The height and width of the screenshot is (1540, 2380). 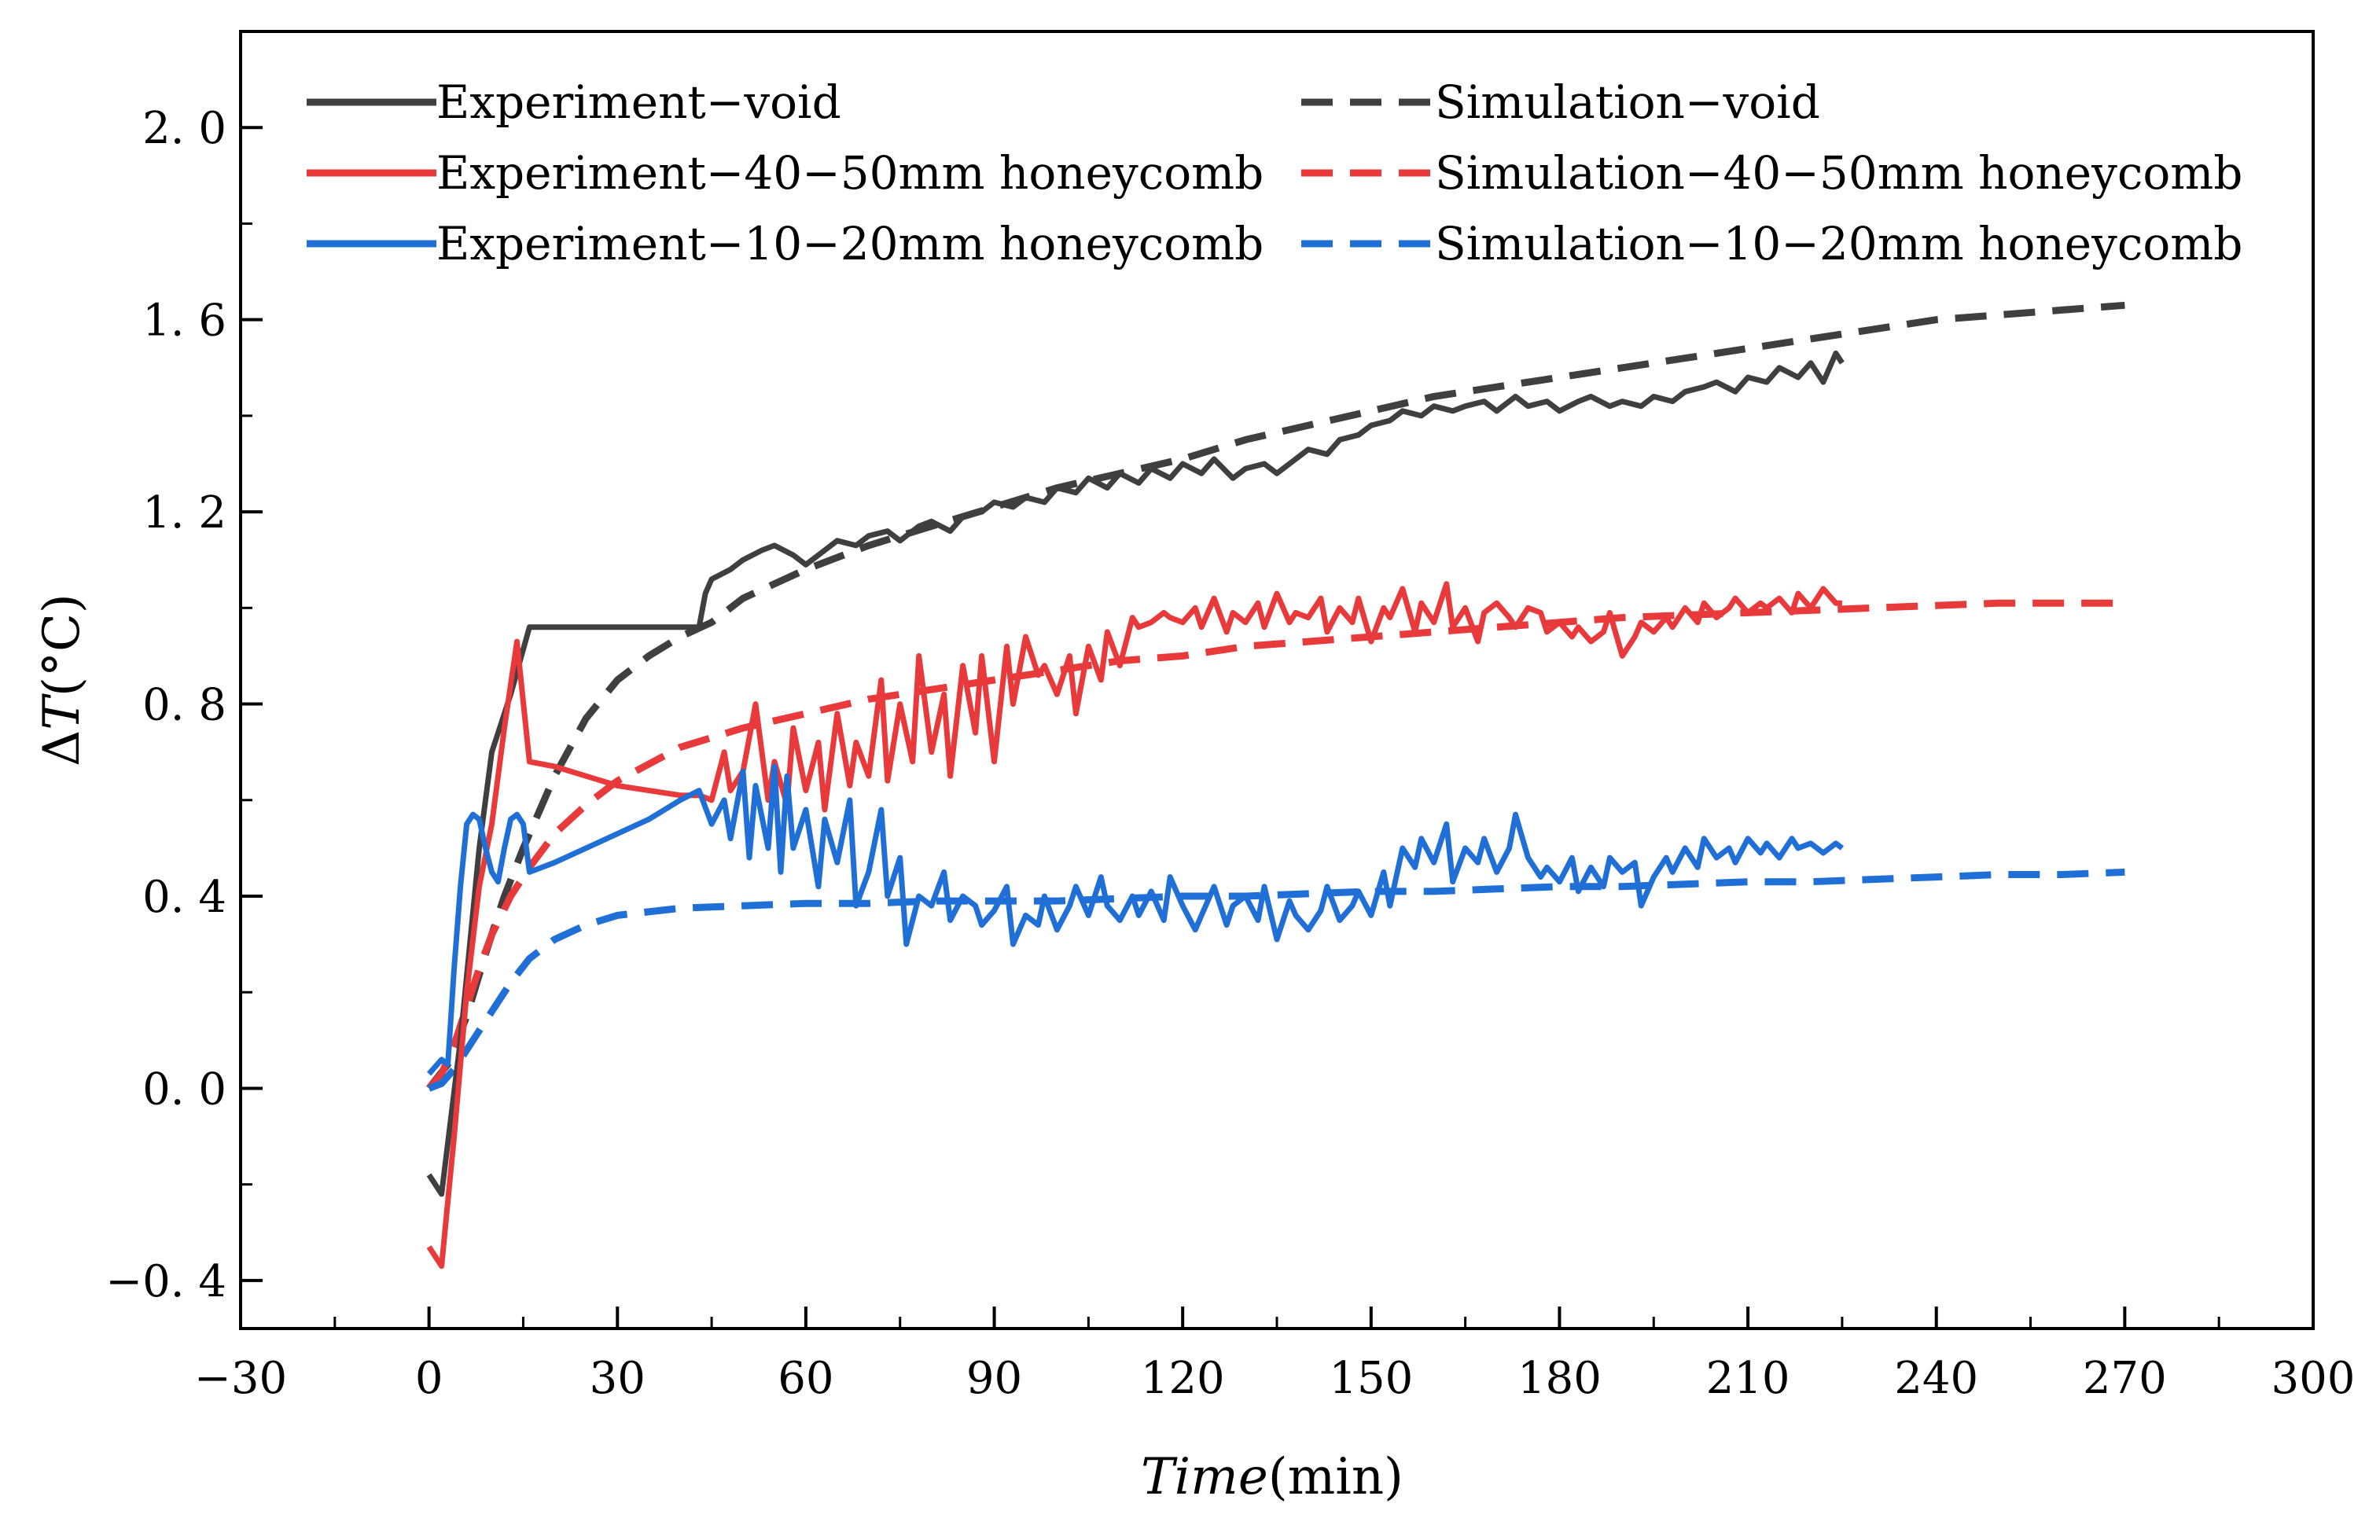 I want to click on legend-label: Experiment−40−50mm honeycomb, so click(x=850, y=173).